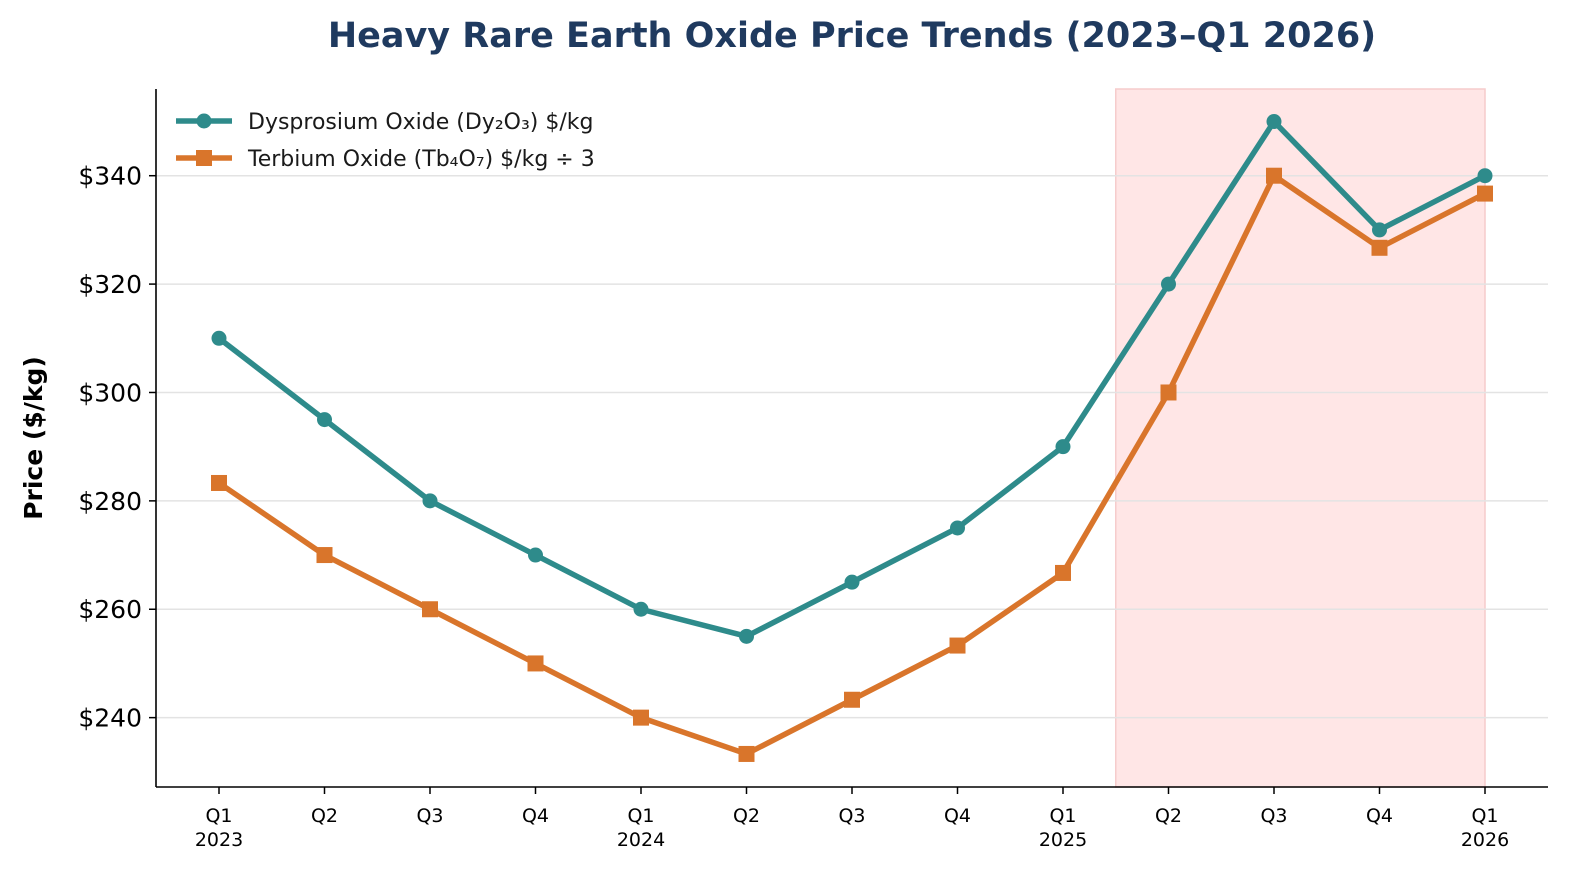 The width and height of the screenshot is (1574, 873). I want to click on x-tick-year-label: 2023, so click(219, 840).